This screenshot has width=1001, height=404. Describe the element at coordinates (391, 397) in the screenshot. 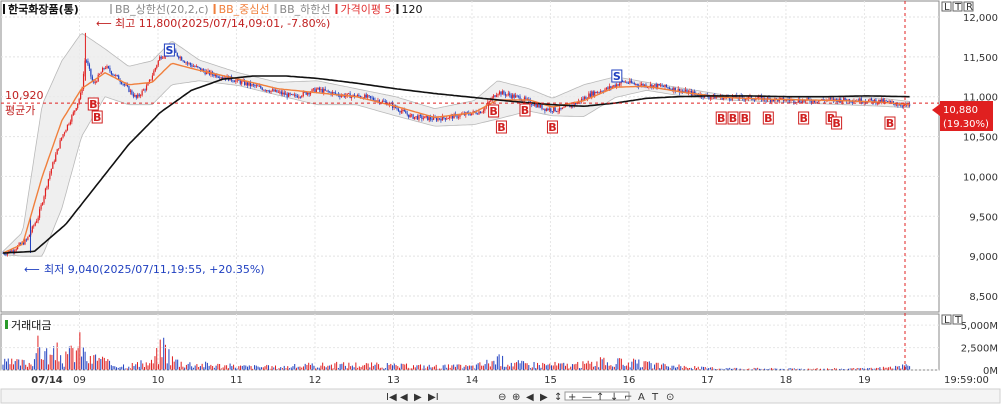

I see `toolbar-icon: I◀` at that location.